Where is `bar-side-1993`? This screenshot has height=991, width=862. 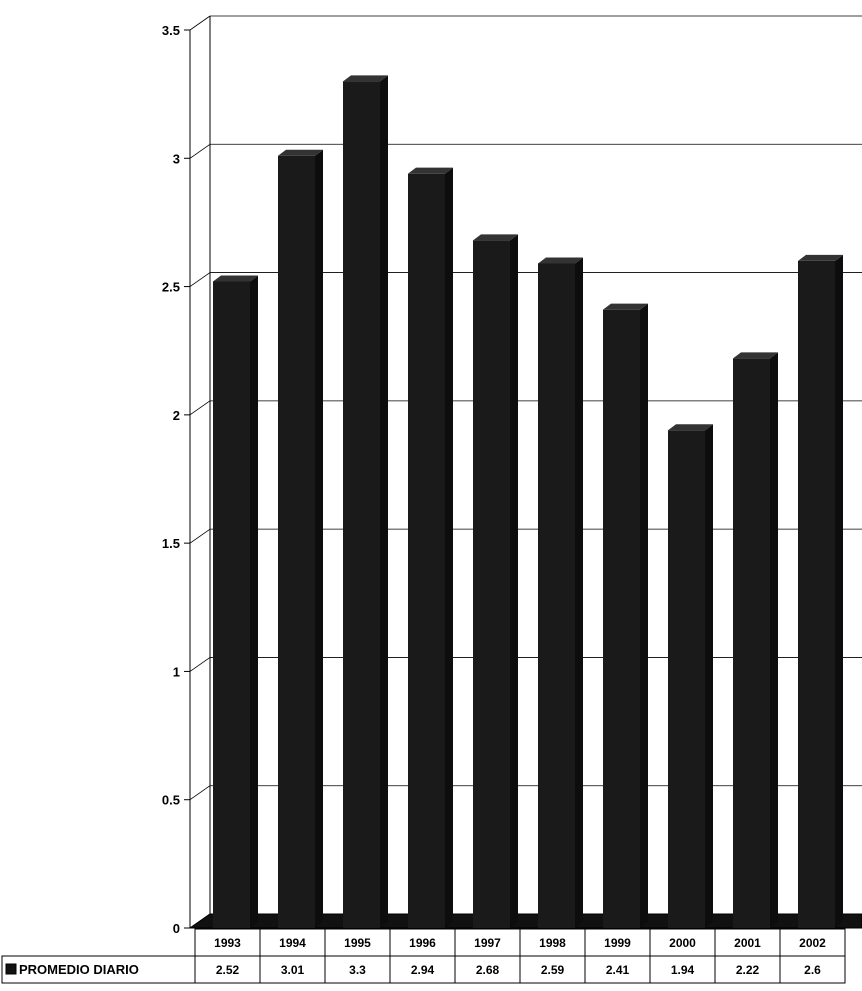 bar-side-1993 is located at coordinates (254, 601).